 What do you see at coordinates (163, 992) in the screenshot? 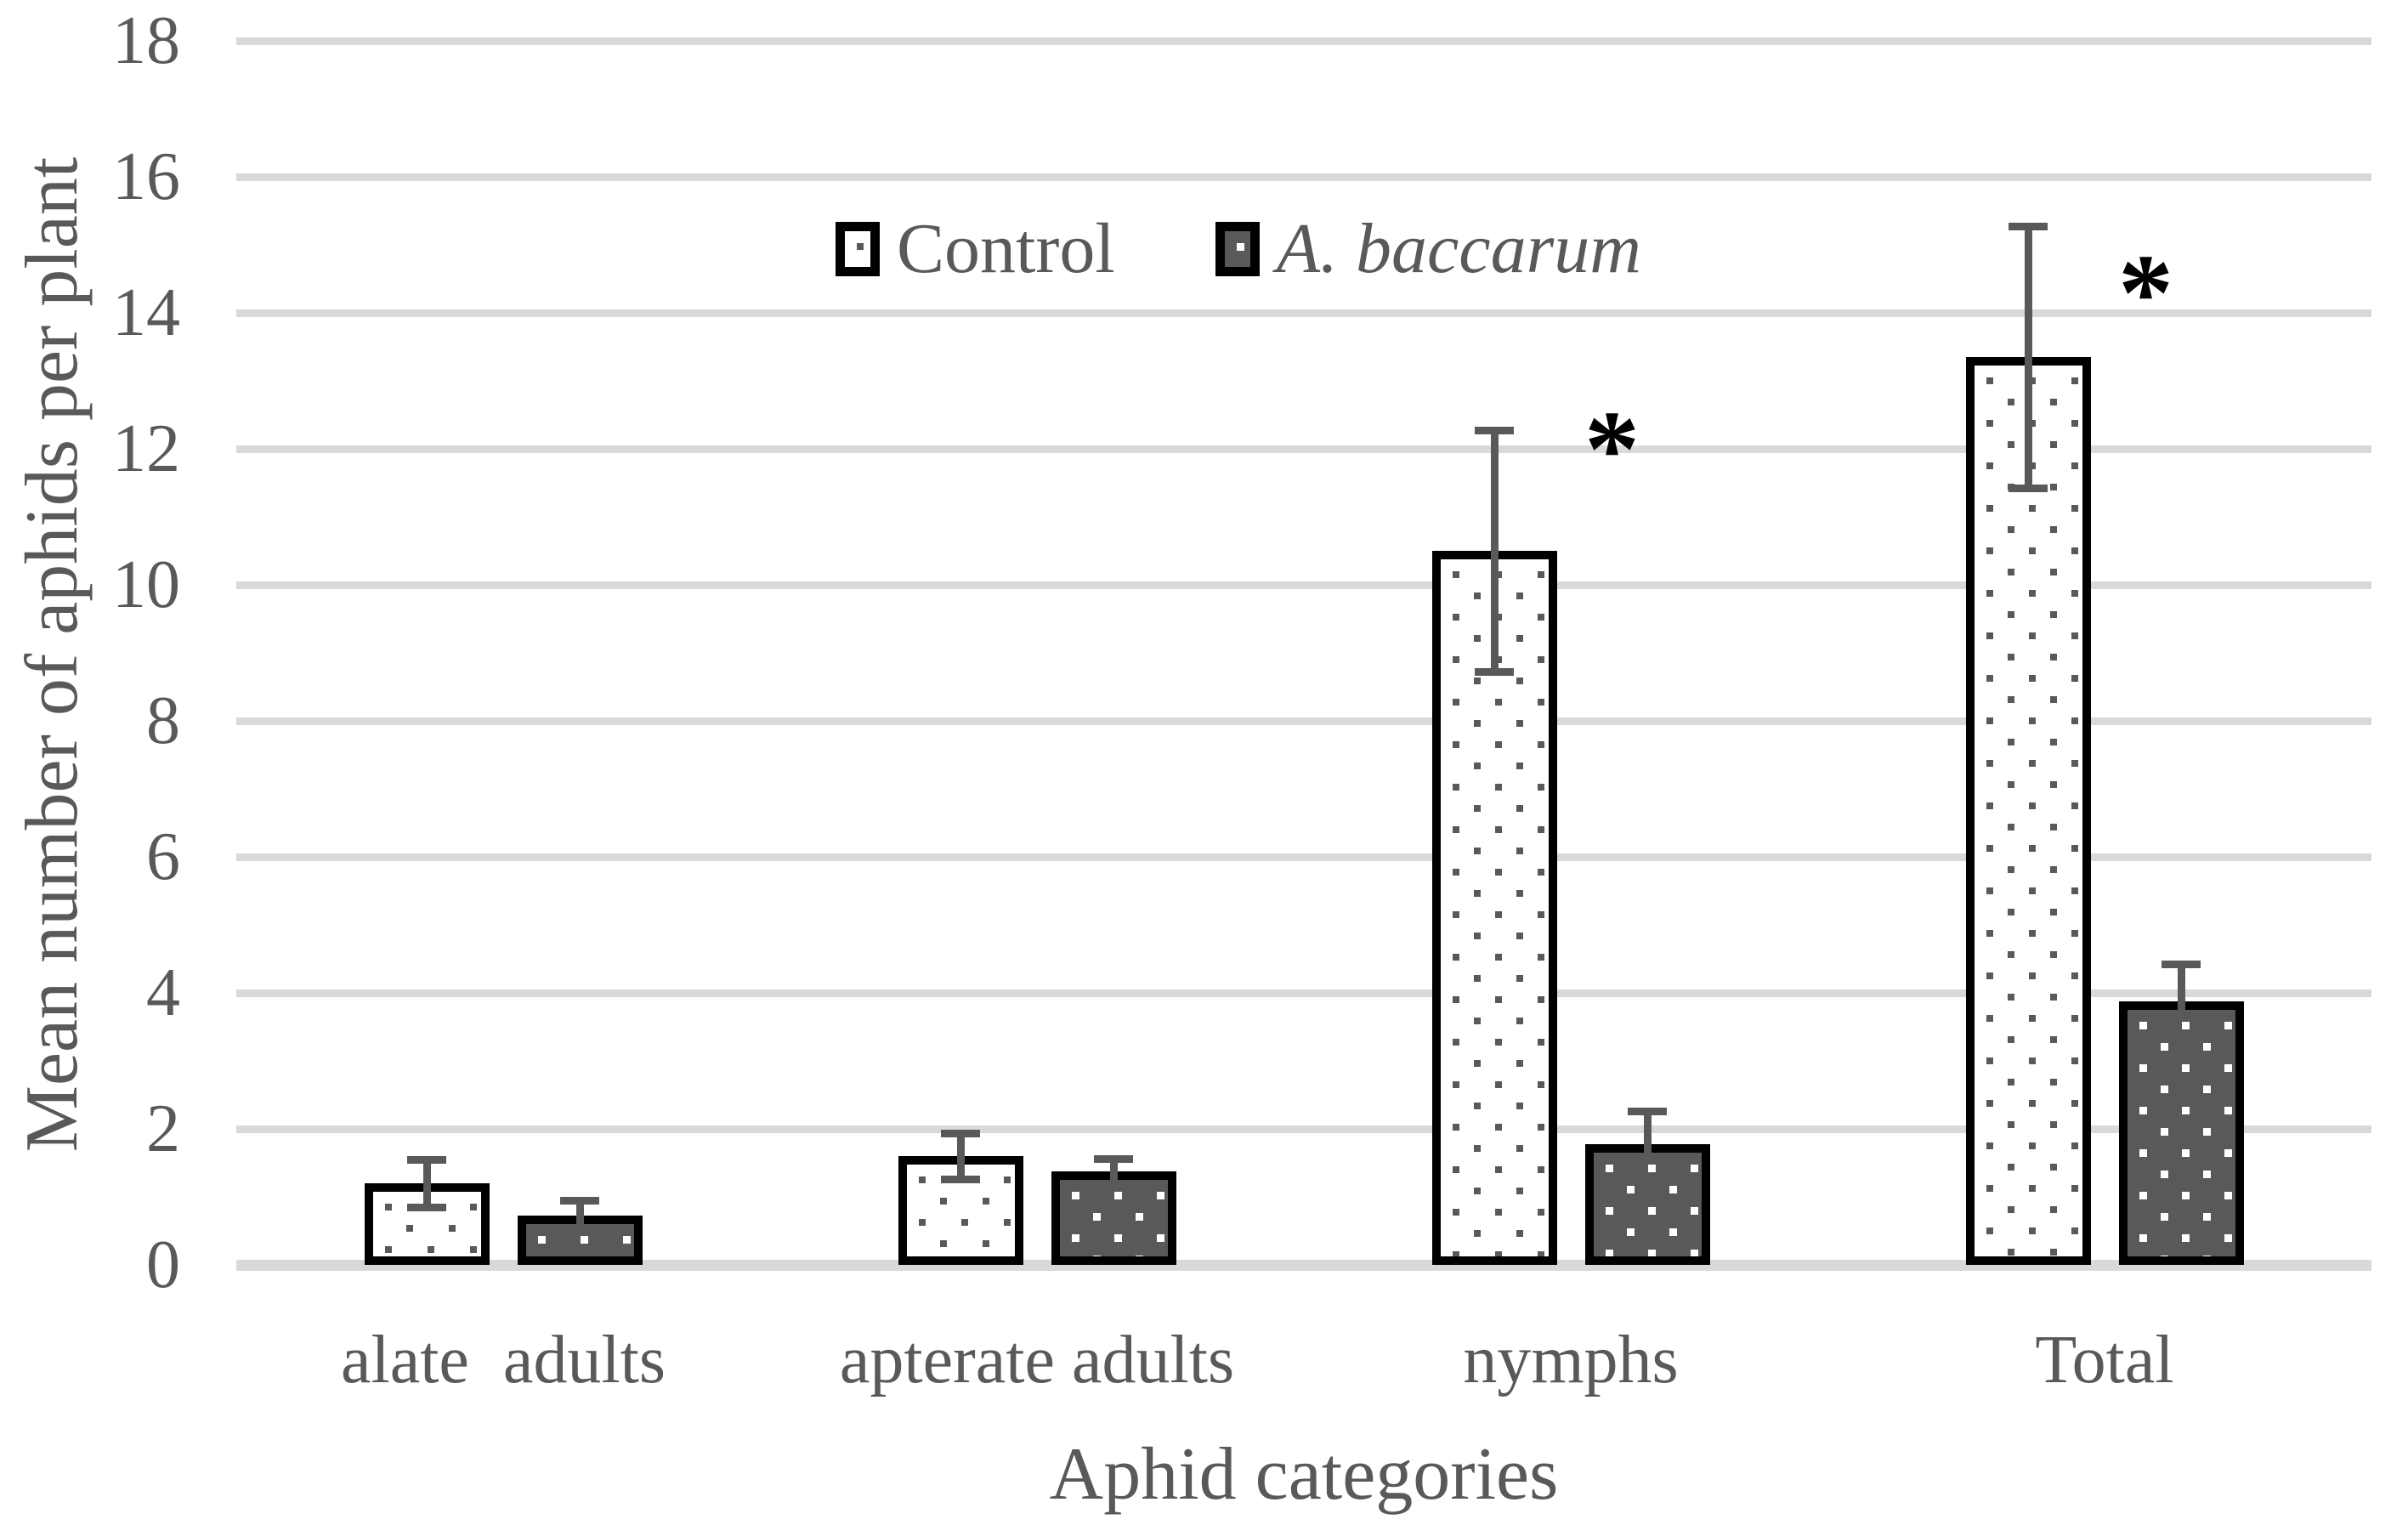
I see `y-tick-label-4: 4` at bounding box center [163, 992].